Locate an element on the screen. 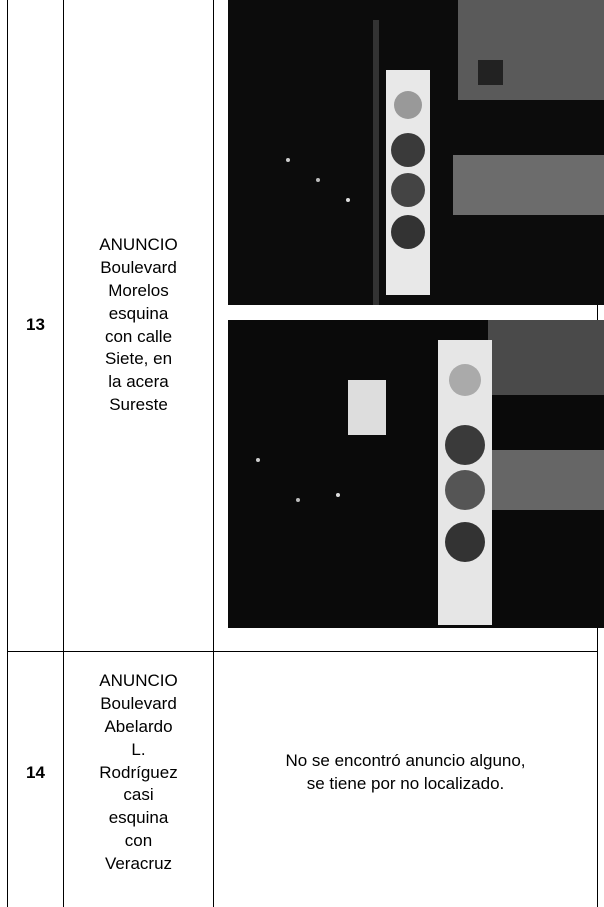 This screenshot has width=604, height=907. text-line: Morelos is located at coordinates (138, 290).